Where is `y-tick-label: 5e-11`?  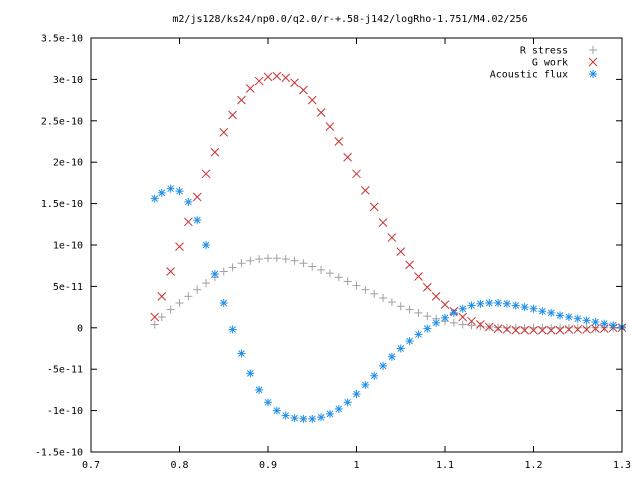
y-tick-label: 5e-11 is located at coordinates (68, 287).